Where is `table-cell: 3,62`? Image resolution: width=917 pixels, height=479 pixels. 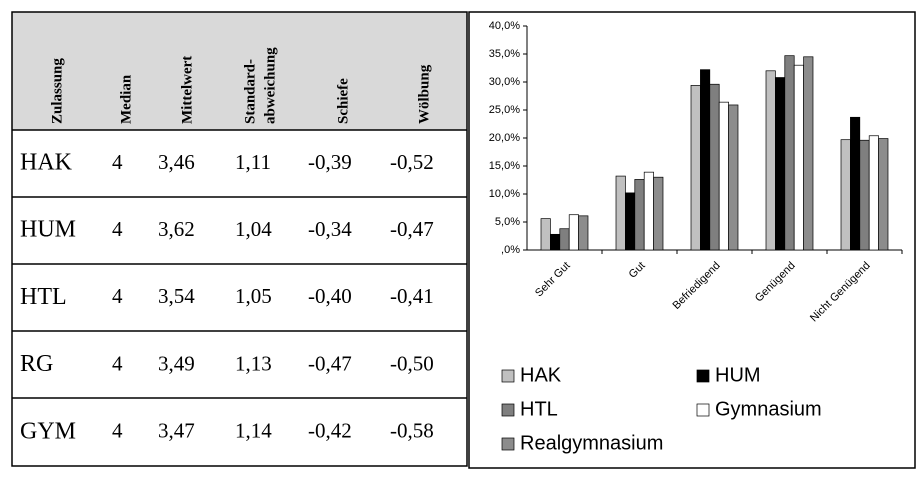
table-cell: 3,62 is located at coordinates (176, 229).